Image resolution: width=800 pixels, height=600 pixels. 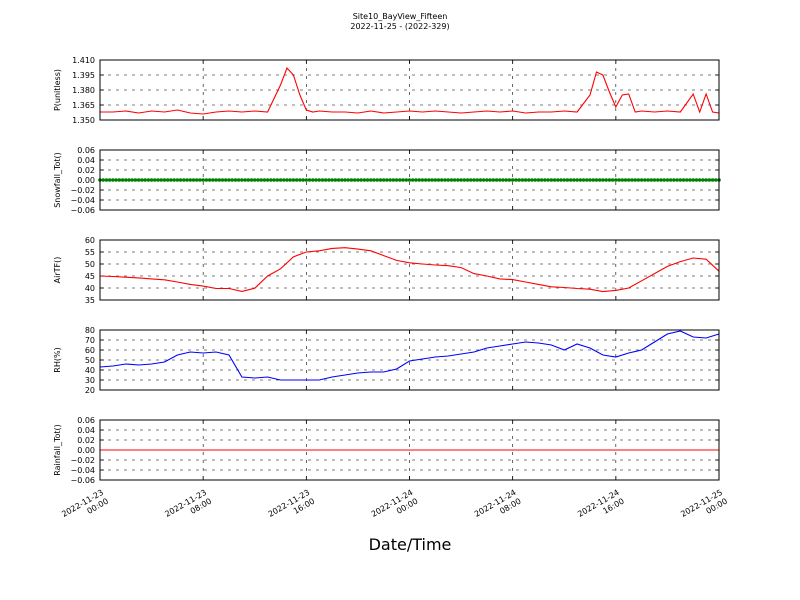 I want to click on y-tick-label: 20, so click(x=90, y=390).